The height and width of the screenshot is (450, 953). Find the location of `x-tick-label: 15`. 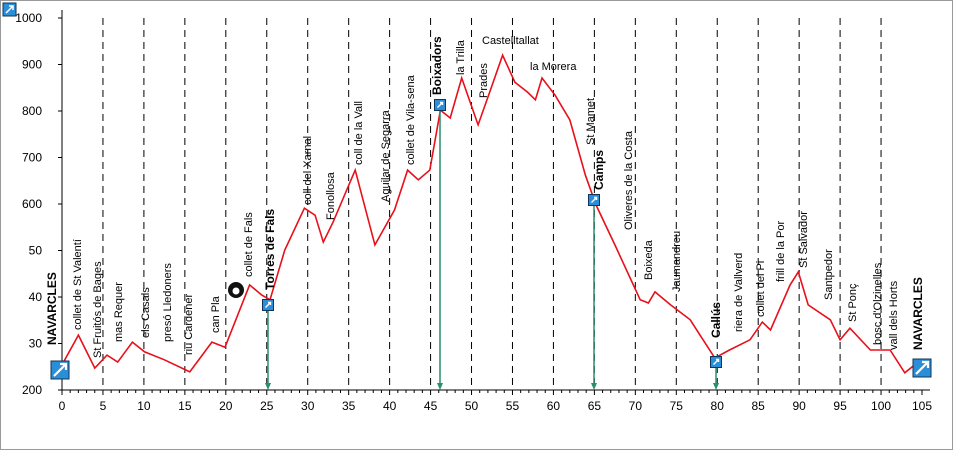

x-tick-label: 15 is located at coordinates (185, 406).